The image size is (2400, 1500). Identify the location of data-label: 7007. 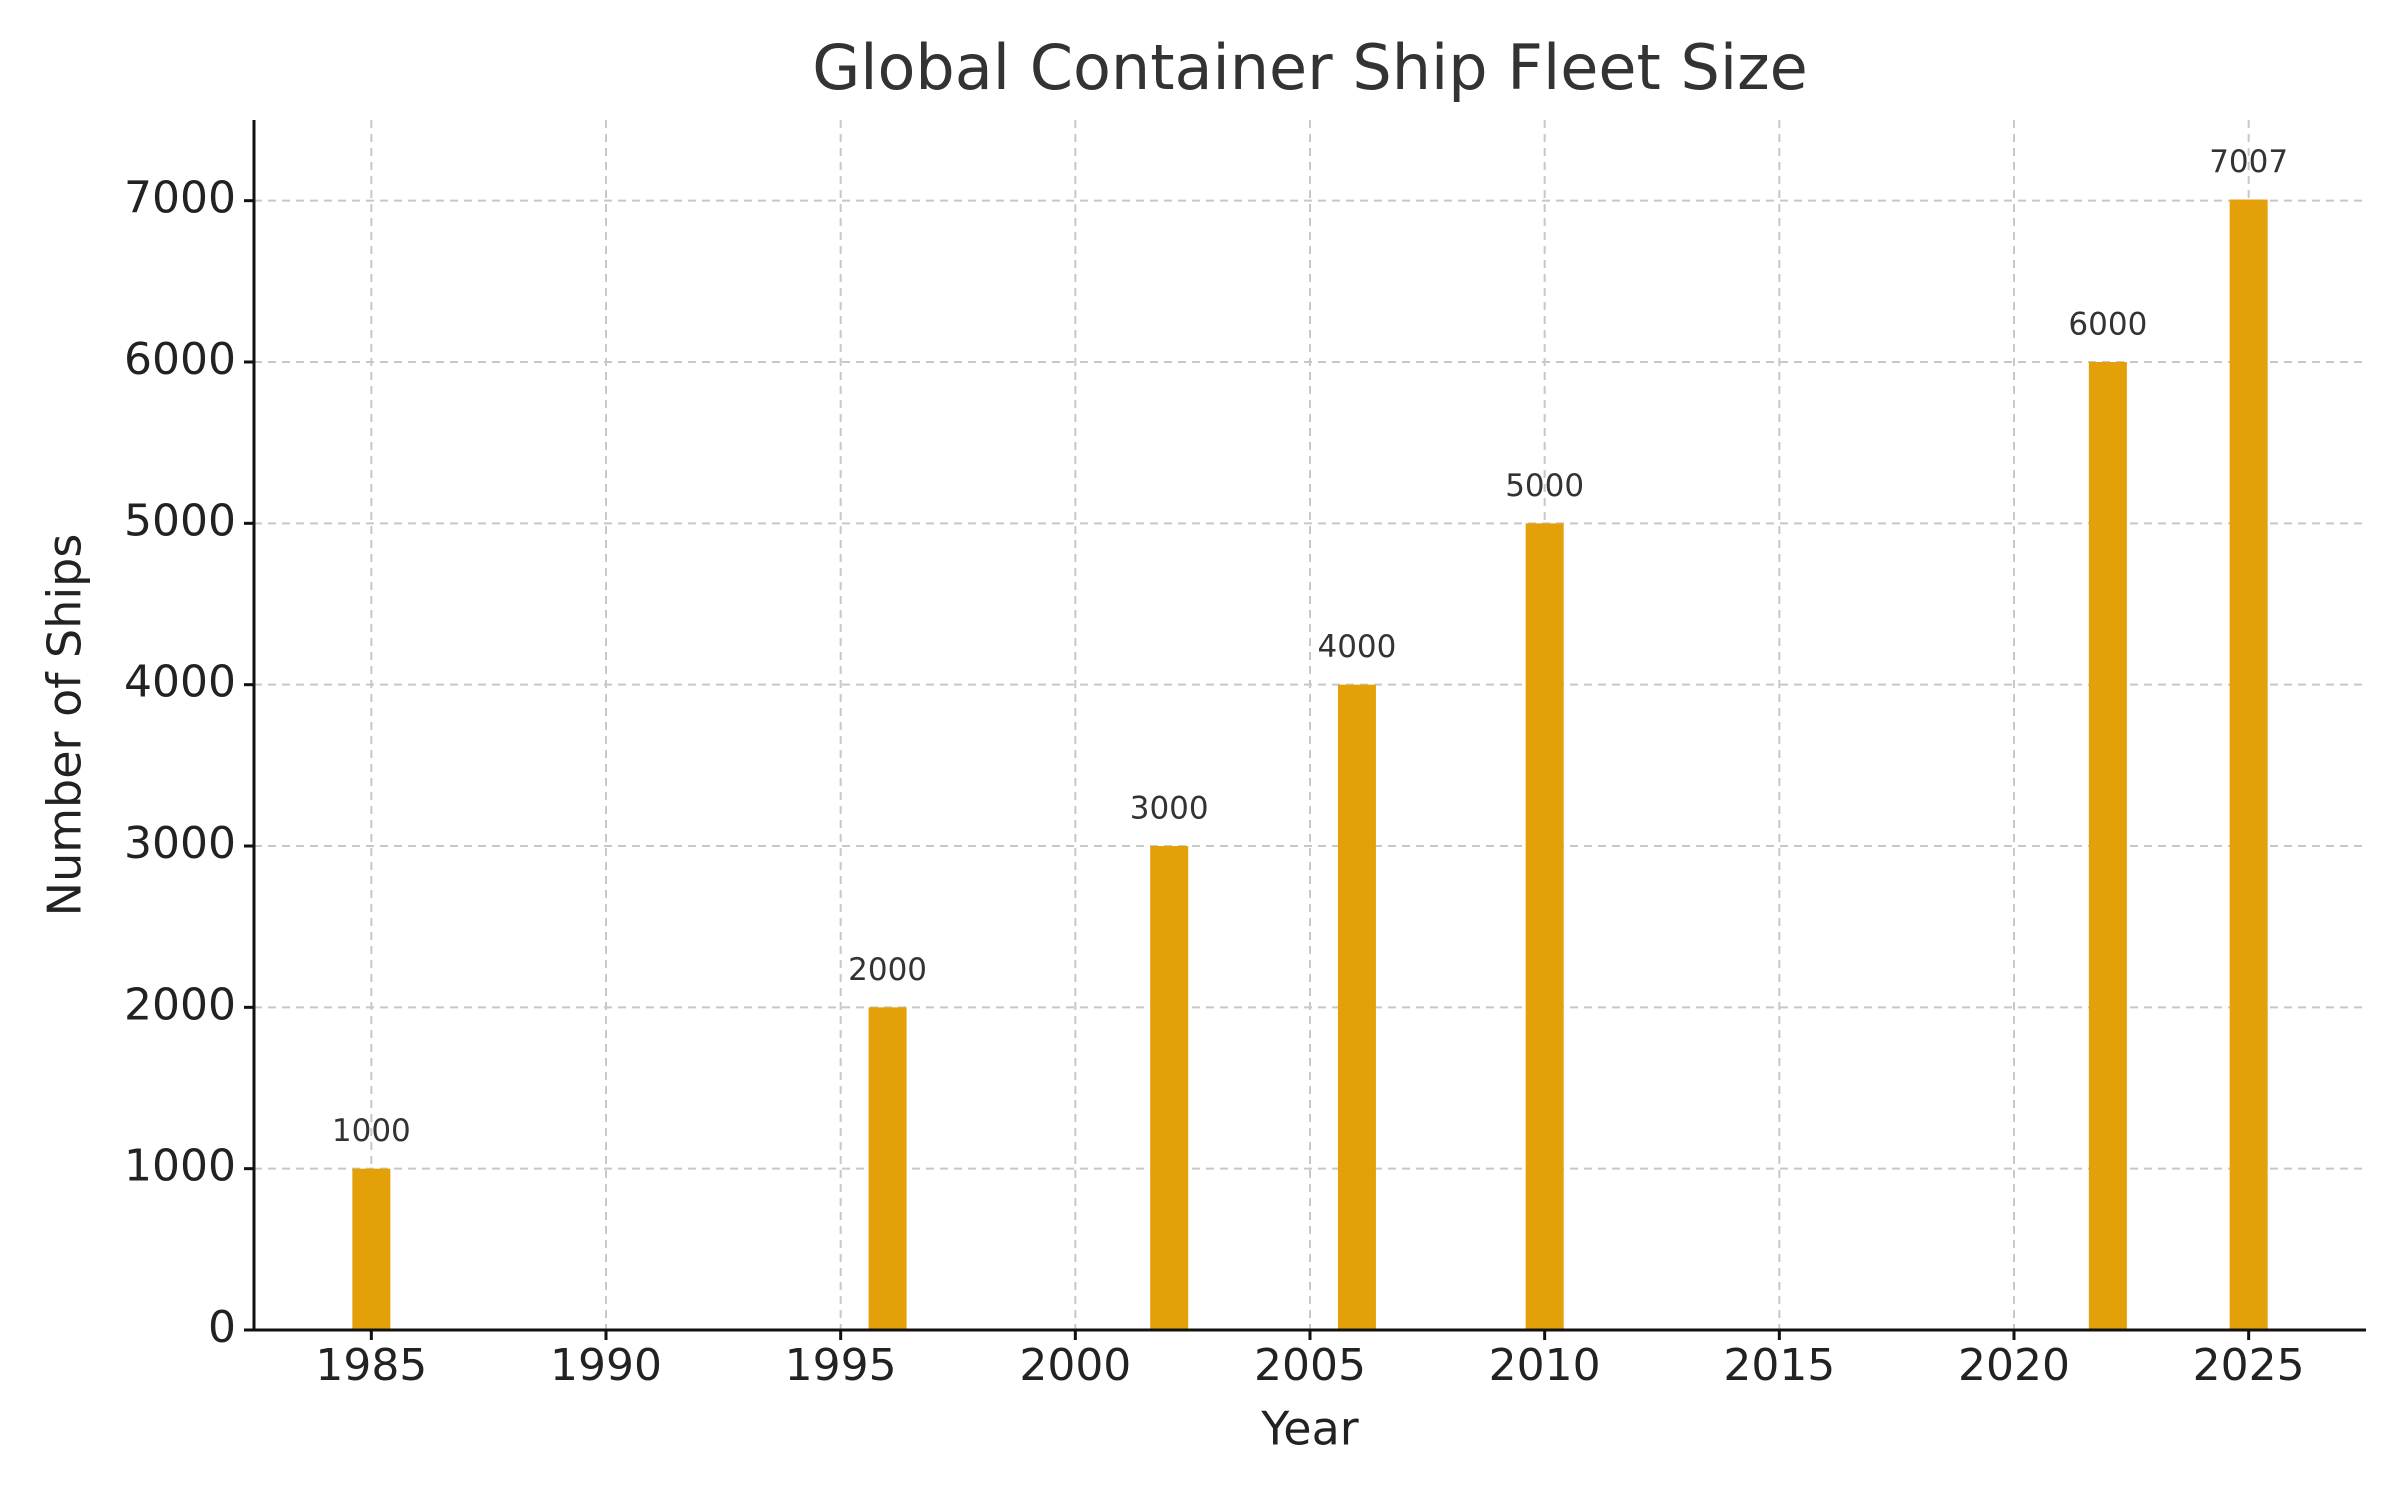
(2248, 162).